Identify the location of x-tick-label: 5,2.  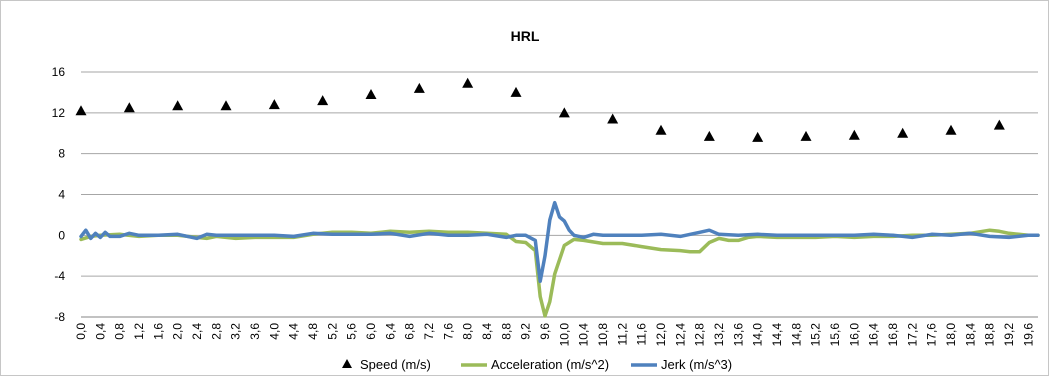
(332, 331).